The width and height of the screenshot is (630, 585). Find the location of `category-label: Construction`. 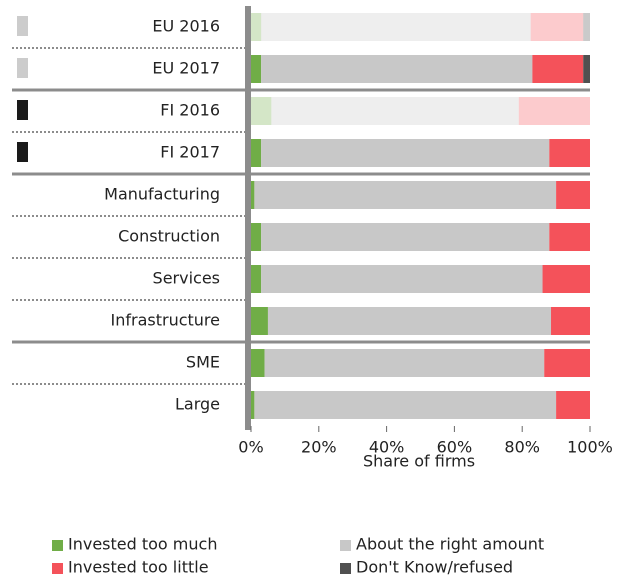

category-label: Construction is located at coordinates (169, 236).